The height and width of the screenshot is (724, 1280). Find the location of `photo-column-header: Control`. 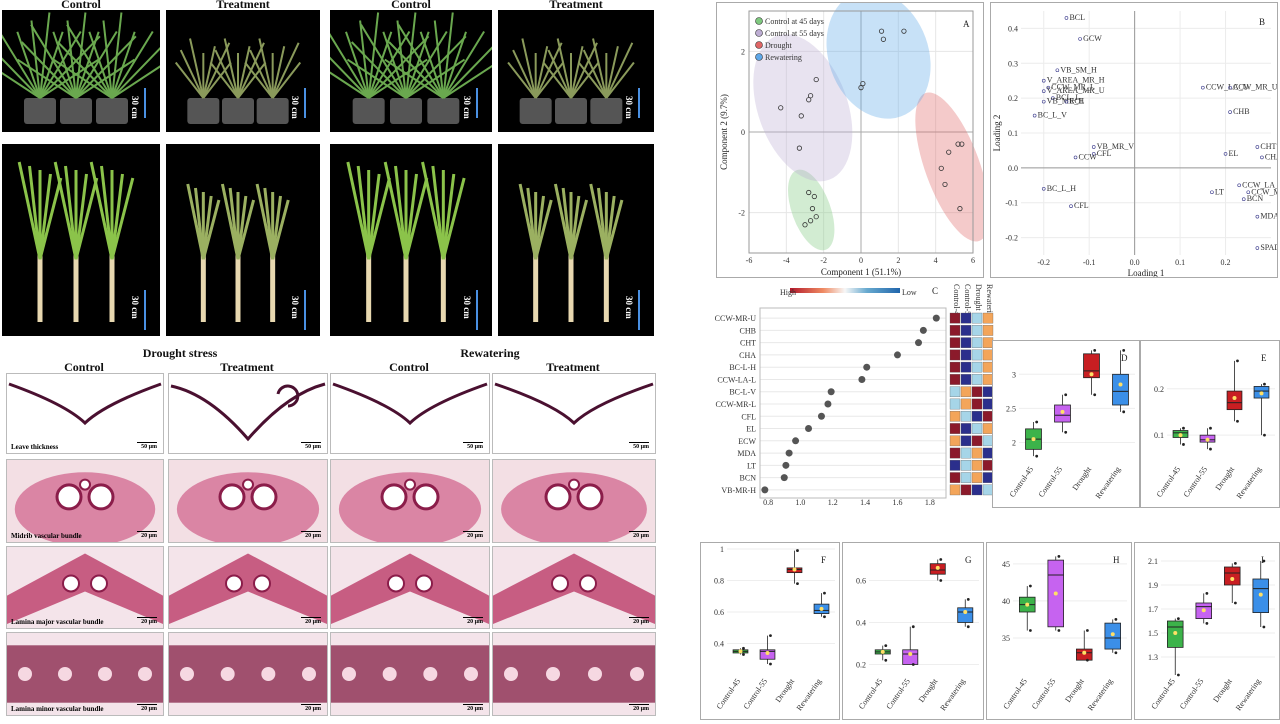

photo-column-header: Control is located at coordinates (411, 5).